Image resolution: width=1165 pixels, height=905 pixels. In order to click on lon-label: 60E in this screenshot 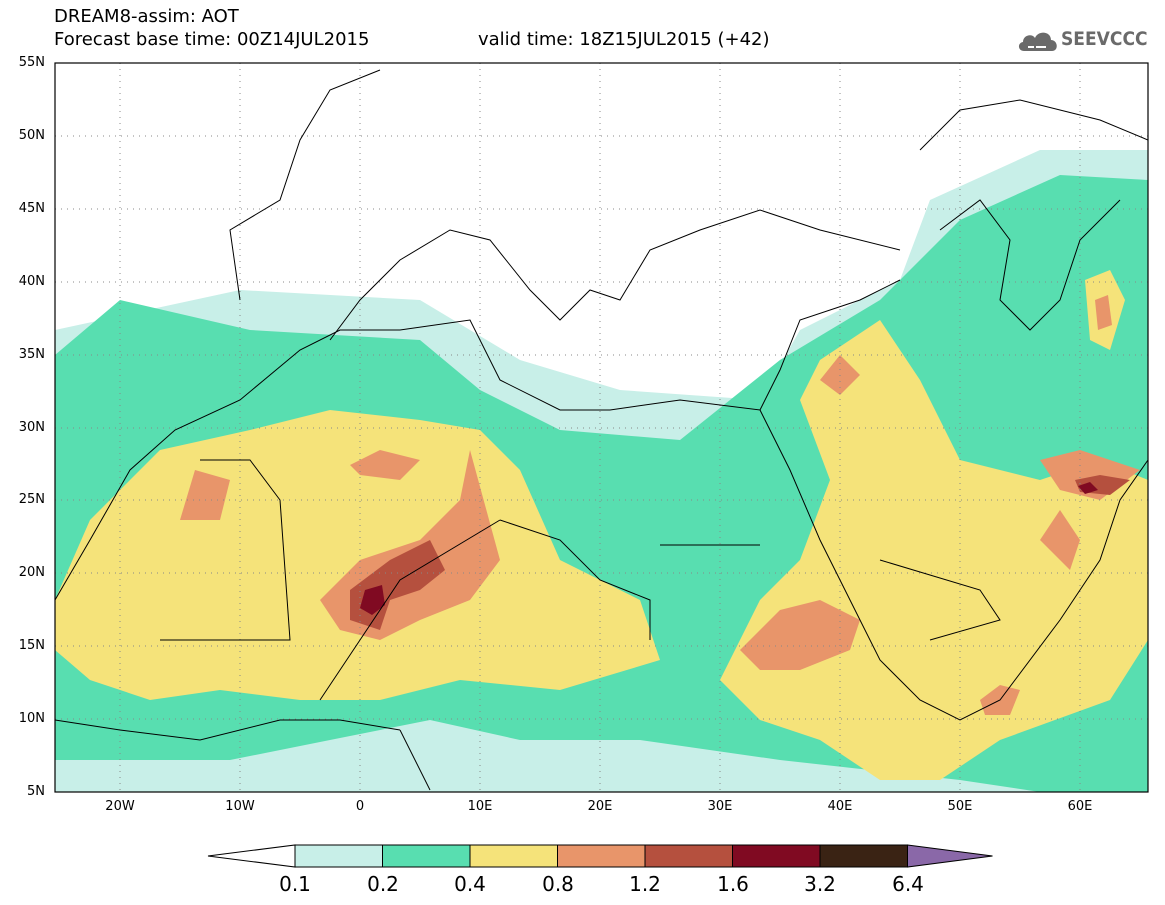, I will do `click(1080, 806)`.